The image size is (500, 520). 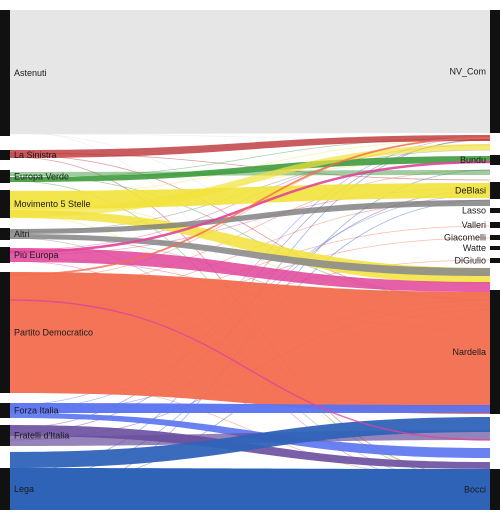 I want to click on source-node-la-sinistra, so click(x=5, y=155).